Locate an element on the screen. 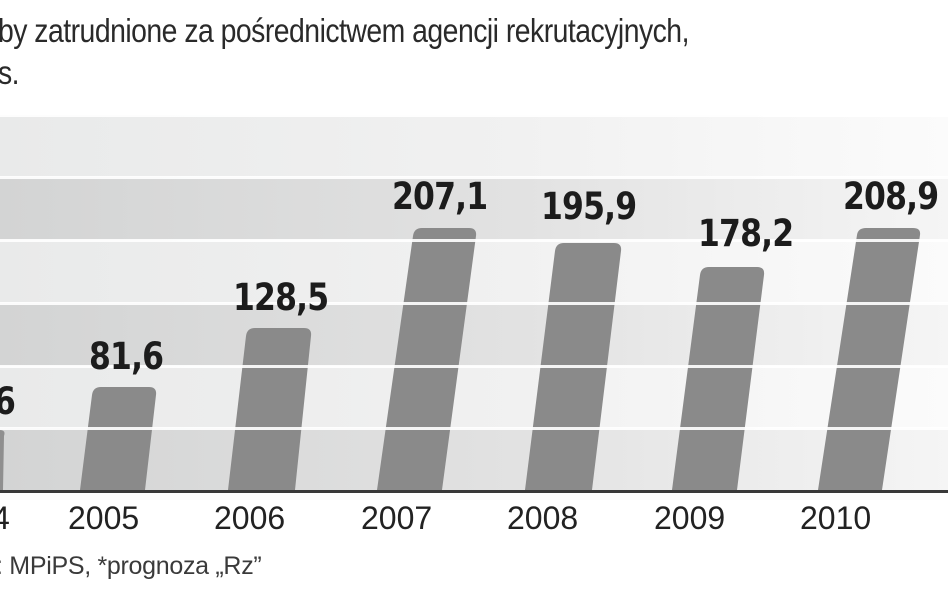  bar-2004 is located at coordinates (5, 460).